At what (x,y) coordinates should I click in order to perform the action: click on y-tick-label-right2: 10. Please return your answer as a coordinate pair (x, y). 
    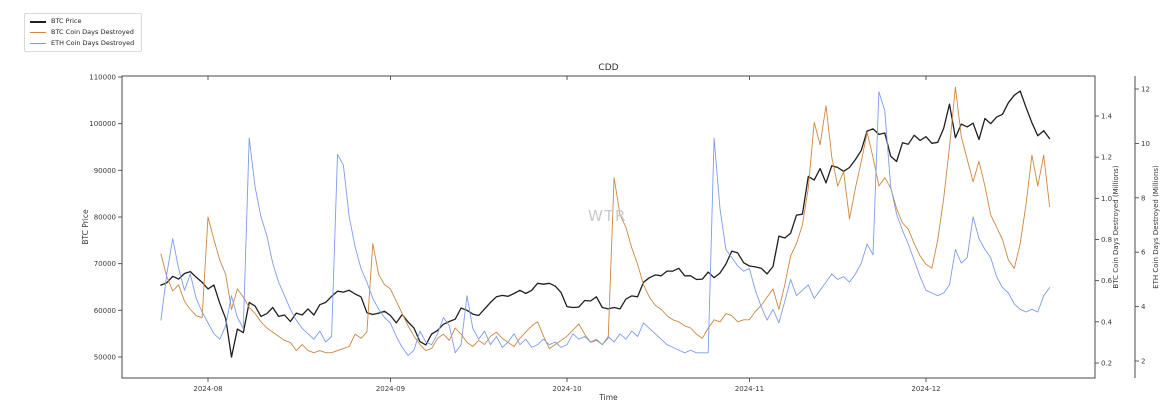
    Looking at the image, I should click on (1145, 144).